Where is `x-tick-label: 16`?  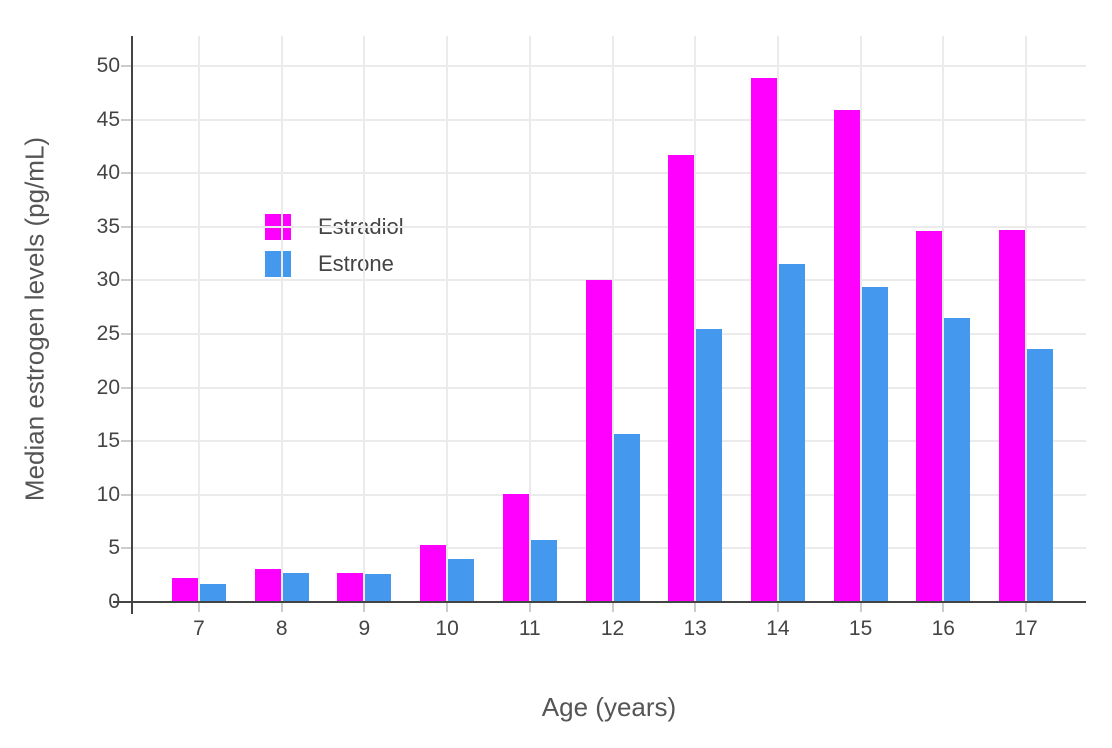 x-tick-label: 16 is located at coordinates (943, 628).